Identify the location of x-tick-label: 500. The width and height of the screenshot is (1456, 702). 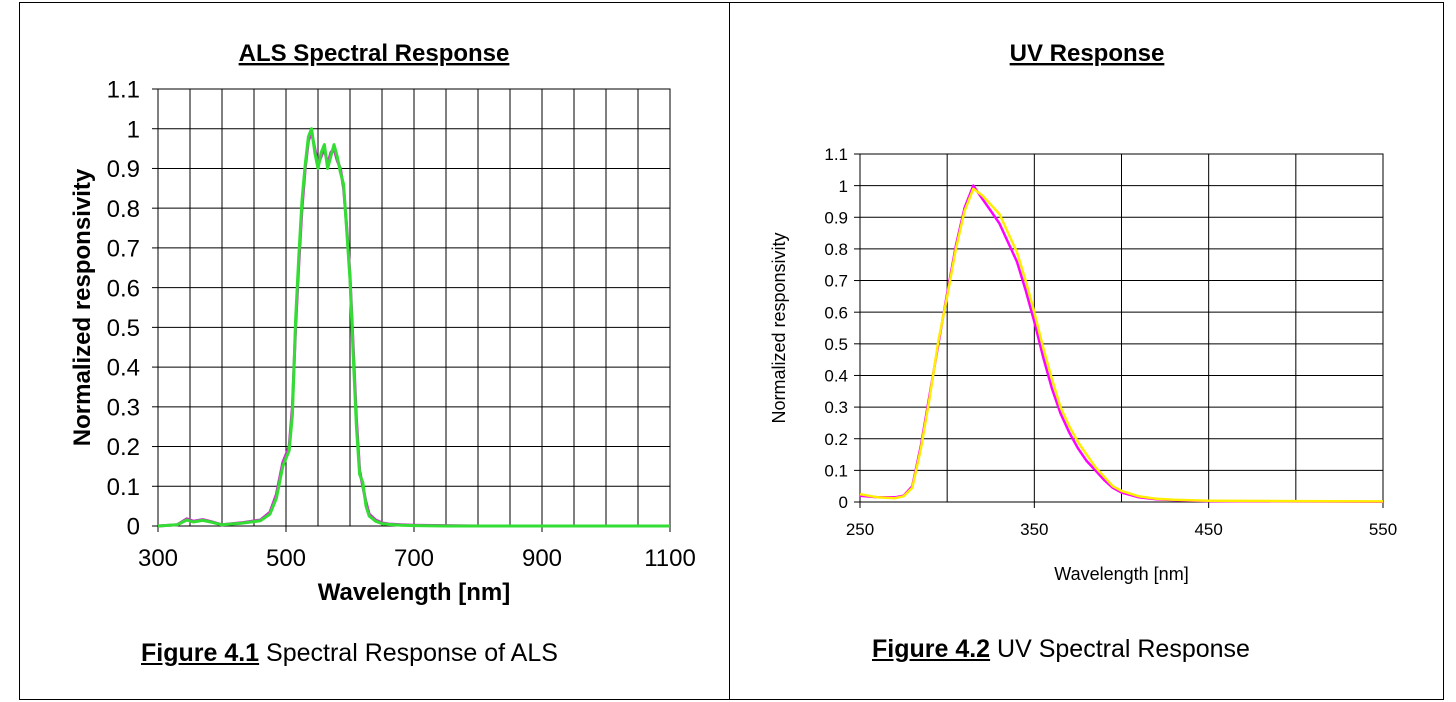
(286, 558).